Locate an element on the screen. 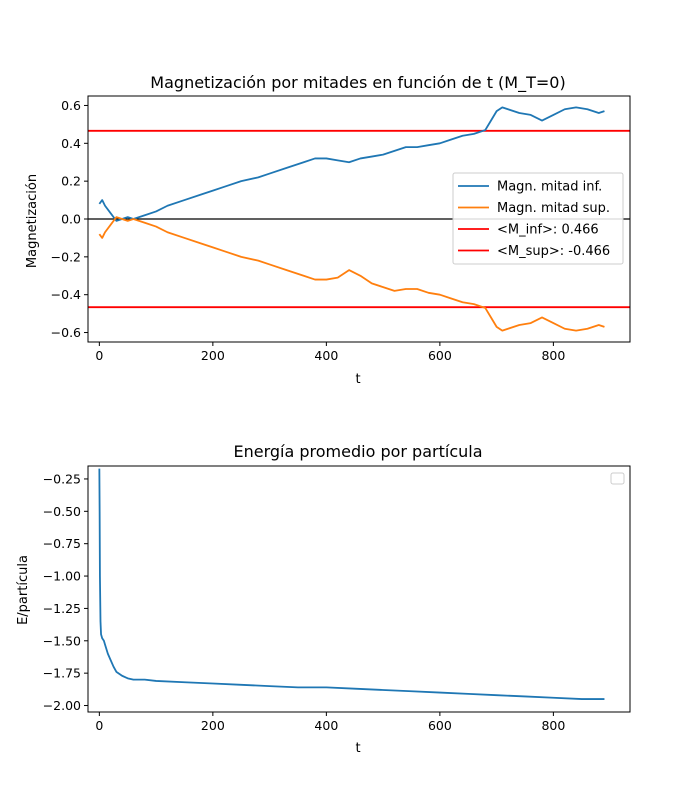 This screenshot has height=800, width=700. legend is located at coordinates (617, 478).